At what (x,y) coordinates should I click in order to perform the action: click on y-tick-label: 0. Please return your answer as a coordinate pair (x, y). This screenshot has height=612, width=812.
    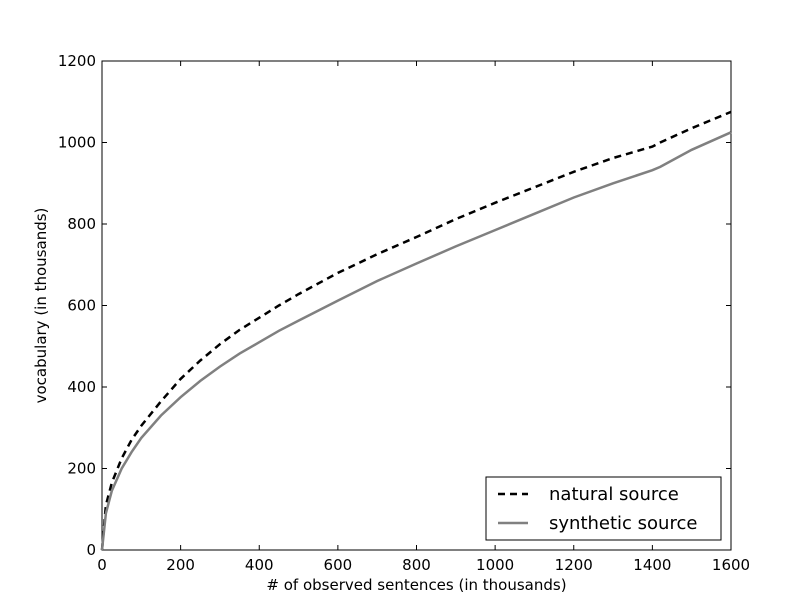
    Looking at the image, I should click on (91, 550).